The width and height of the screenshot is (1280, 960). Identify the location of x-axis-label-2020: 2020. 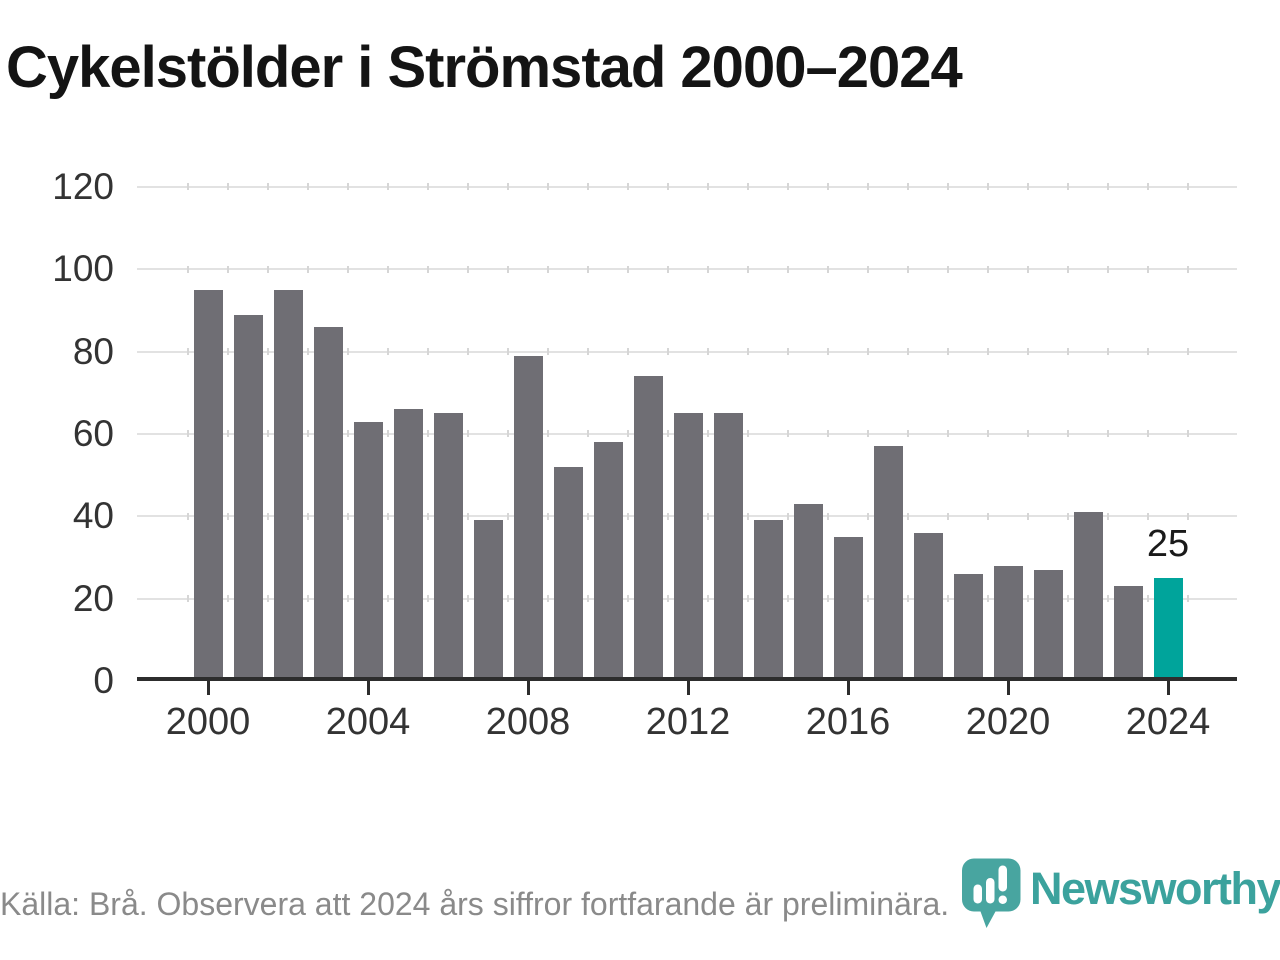
(1008, 722).